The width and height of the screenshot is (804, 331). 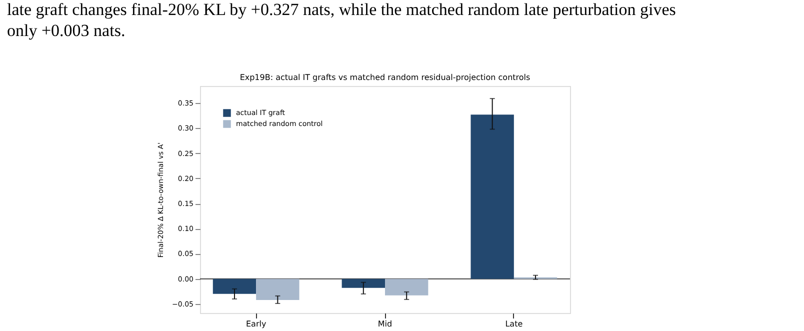 I want to click on x-tick-label: Mid, so click(x=385, y=324).